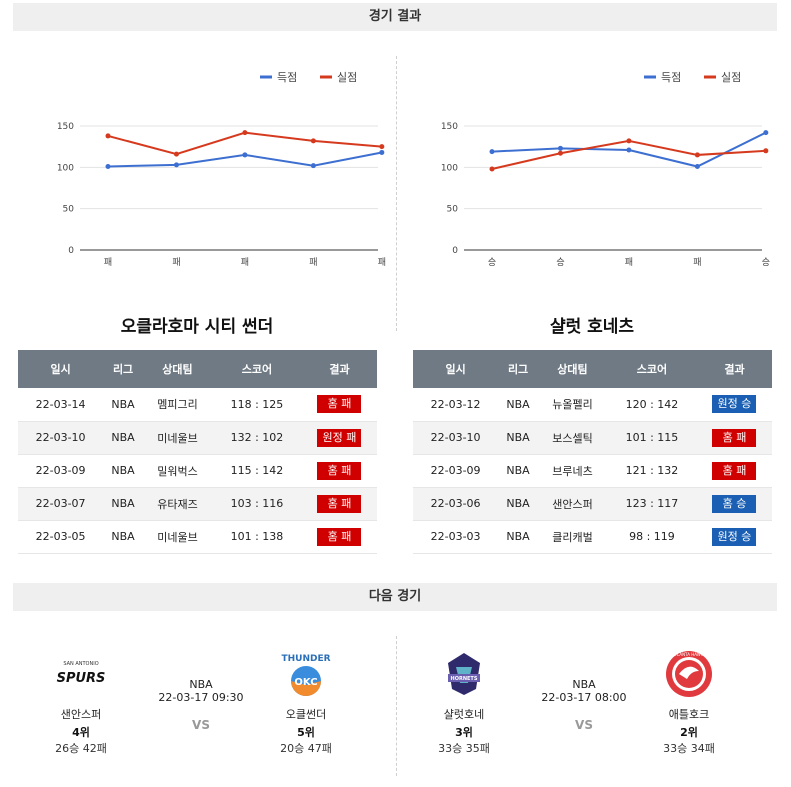 Image resolution: width=791 pixels, height=787 pixels. I want to click on away-team: ATLANTA HAWKS 애틀호크 2위 33승 34패, so click(689, 702).